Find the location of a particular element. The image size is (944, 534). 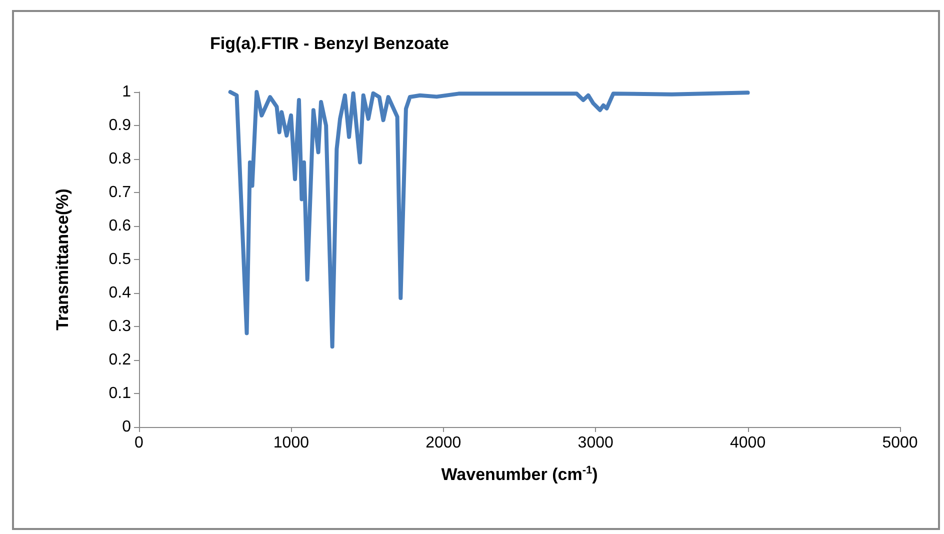

y-tick-label: 0.5 is located at coordinates (120, 259).